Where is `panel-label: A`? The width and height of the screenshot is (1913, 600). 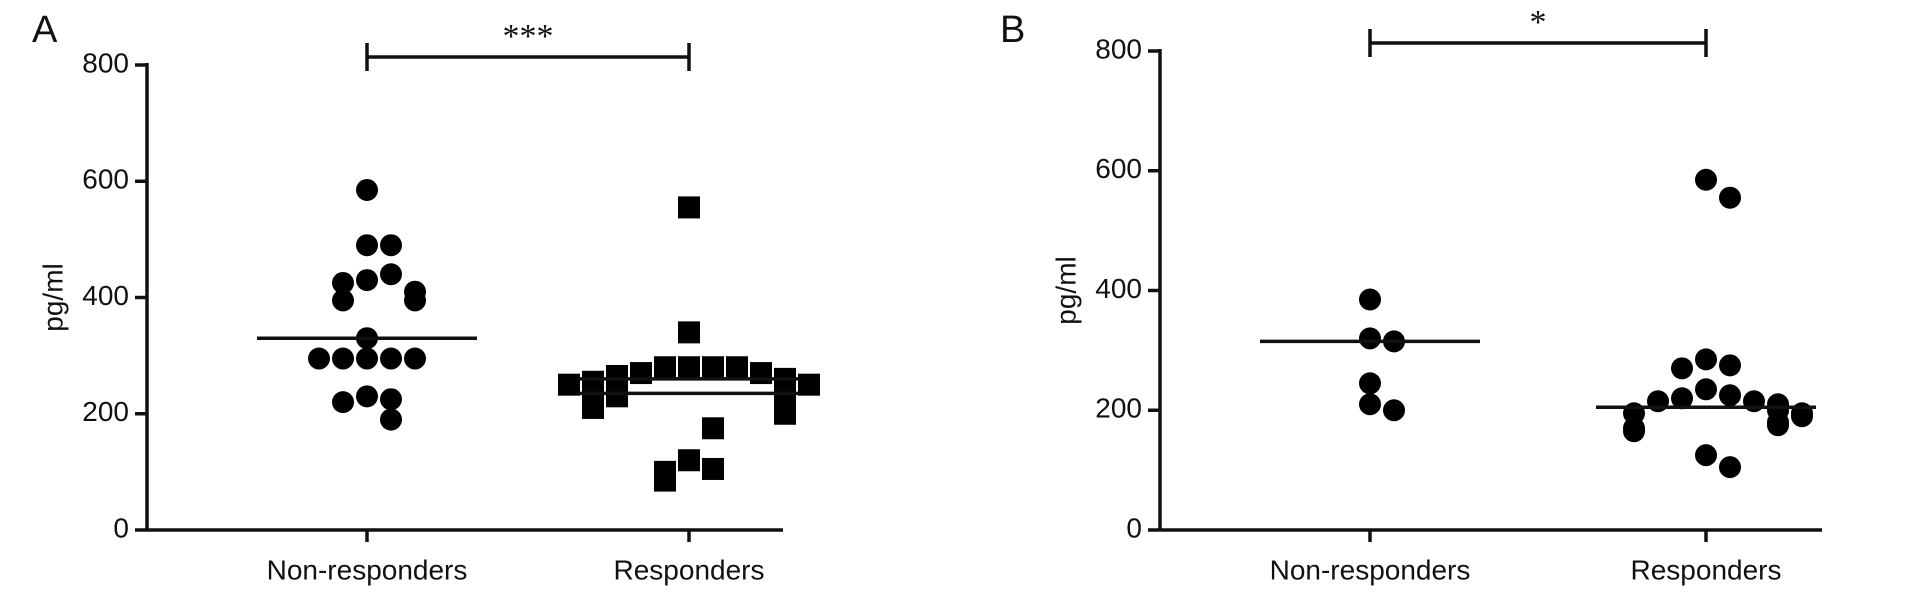 panel-label: A is located at coordinates (45, 30).